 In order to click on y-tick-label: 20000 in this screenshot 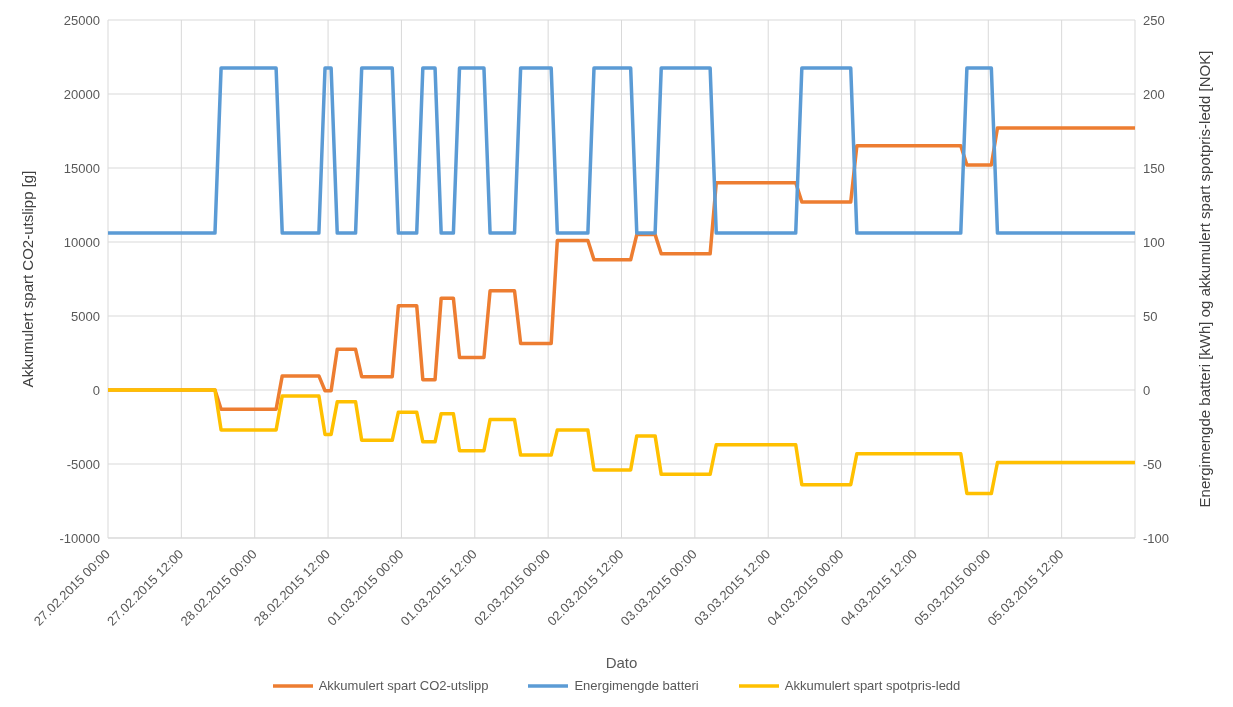, I will do `click(81, 94)`.